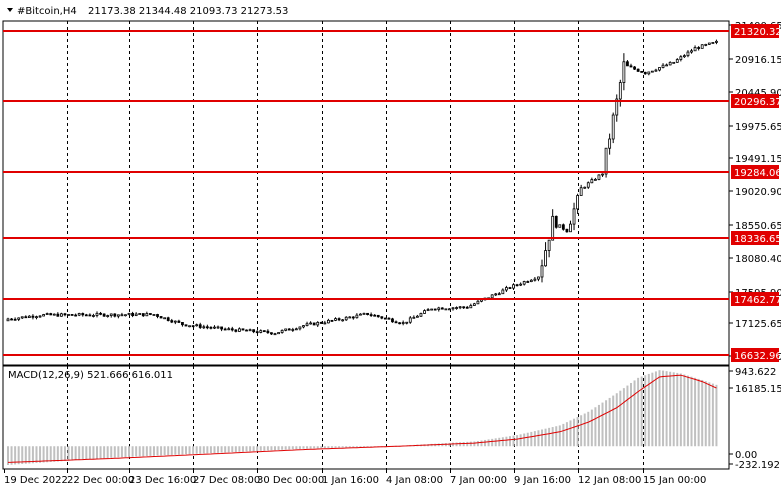 The image size is (781, 489). I want to click on level-tag-label: 16632.96, so click(757, 356).